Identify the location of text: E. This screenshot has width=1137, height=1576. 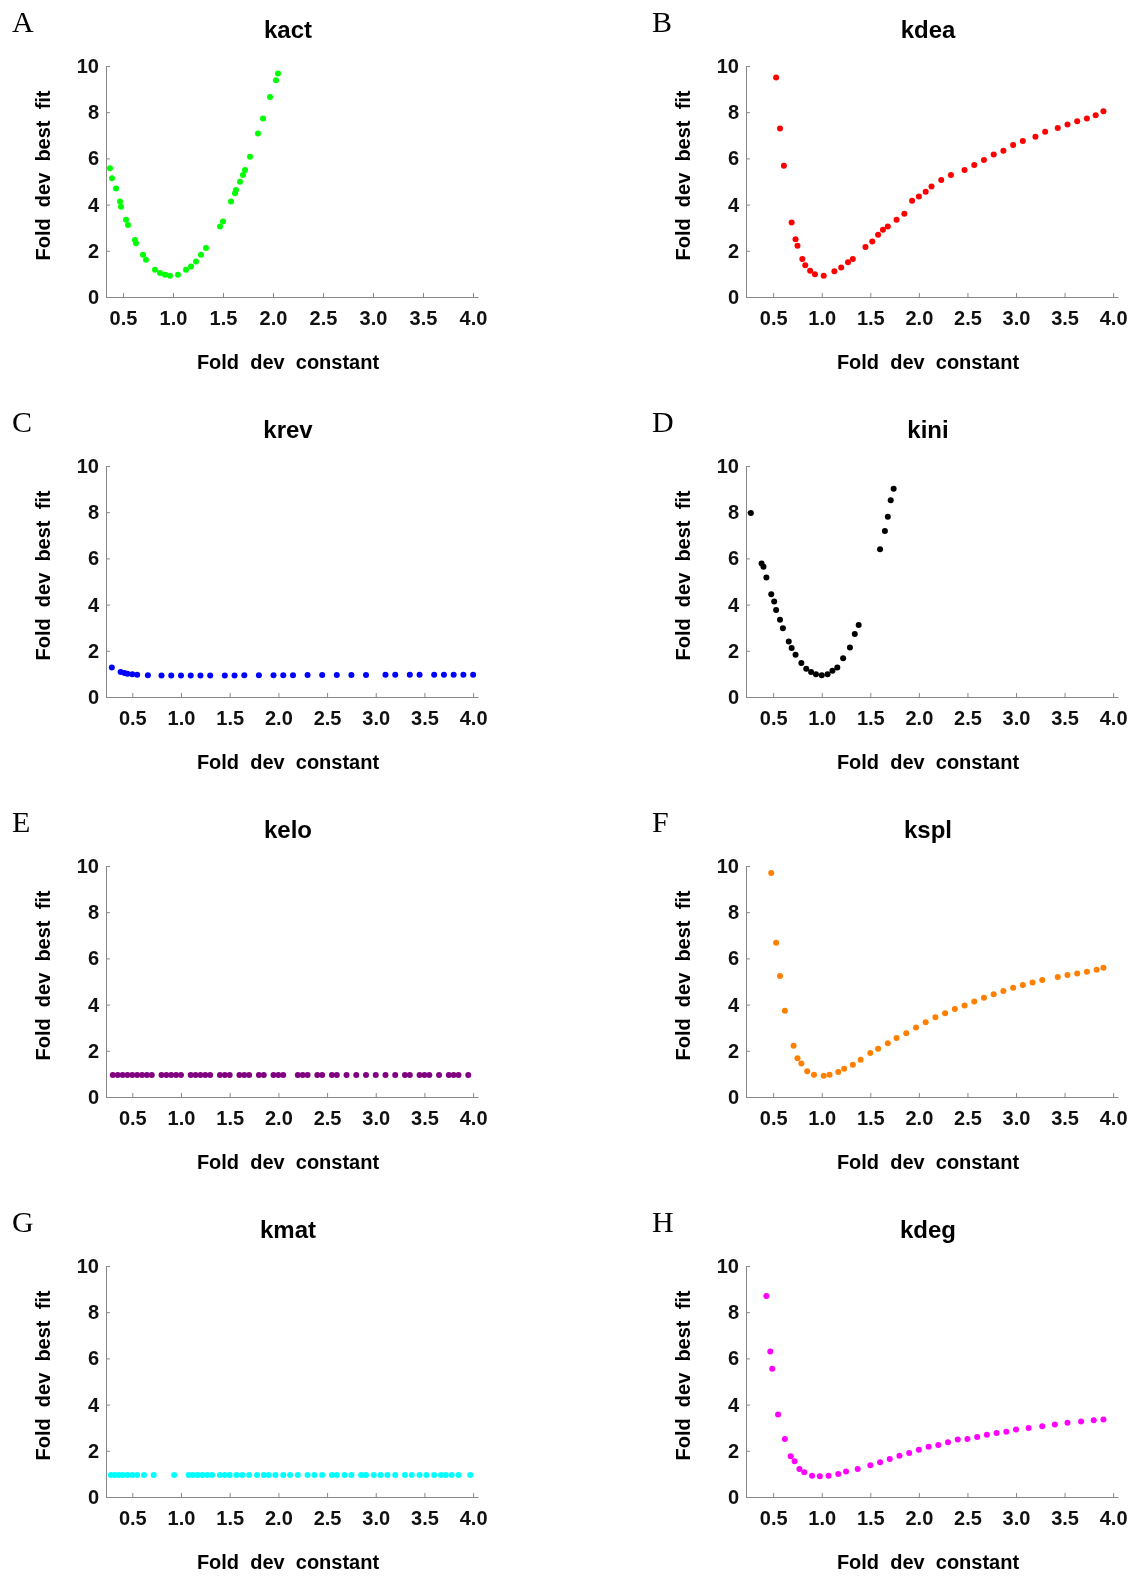
(21, 821).